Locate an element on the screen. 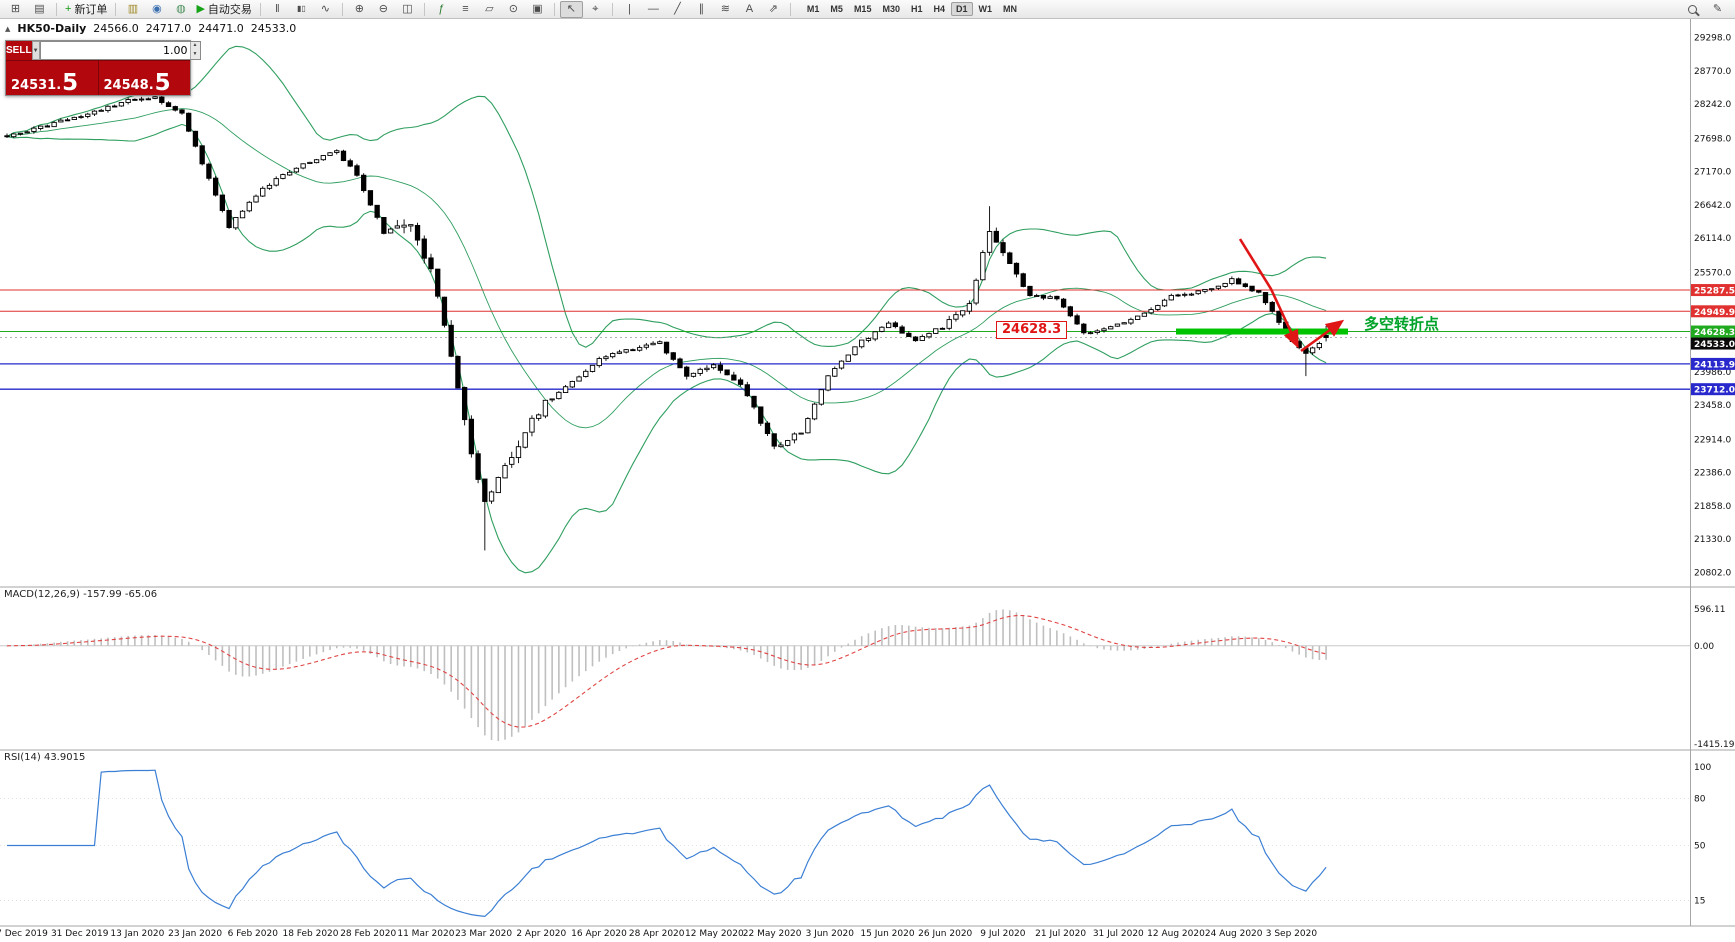  text-icon: A is located at coordinates (749, 9).